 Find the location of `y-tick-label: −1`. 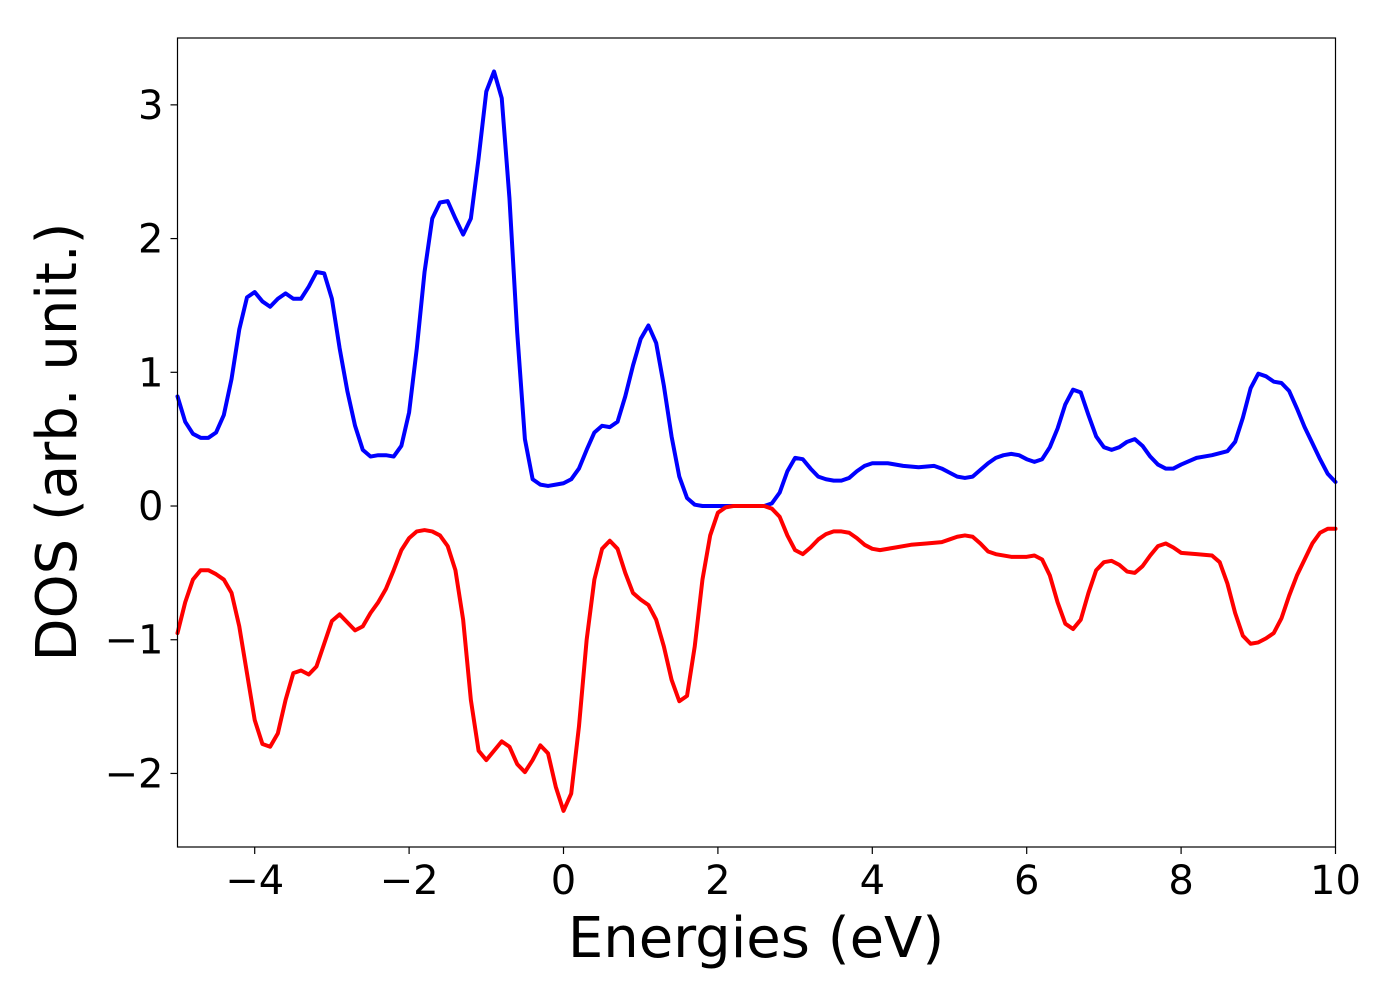

y-tick-label: −1 is located at coordinates (134, 641).